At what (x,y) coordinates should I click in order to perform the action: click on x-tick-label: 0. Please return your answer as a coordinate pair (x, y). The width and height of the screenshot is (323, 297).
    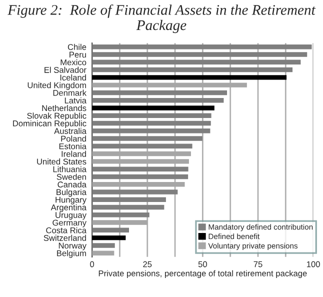
    Looking at the image, I should click on (92, 264).